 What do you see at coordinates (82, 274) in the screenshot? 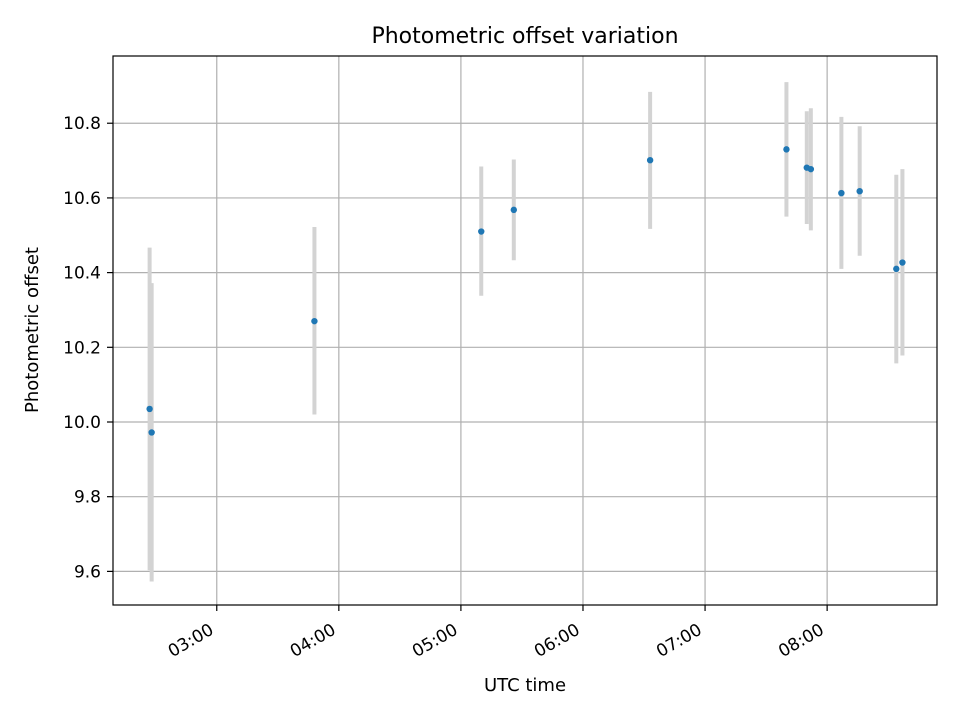
I see `y-tick-label: 10.4` at bounding box center [82, 274].